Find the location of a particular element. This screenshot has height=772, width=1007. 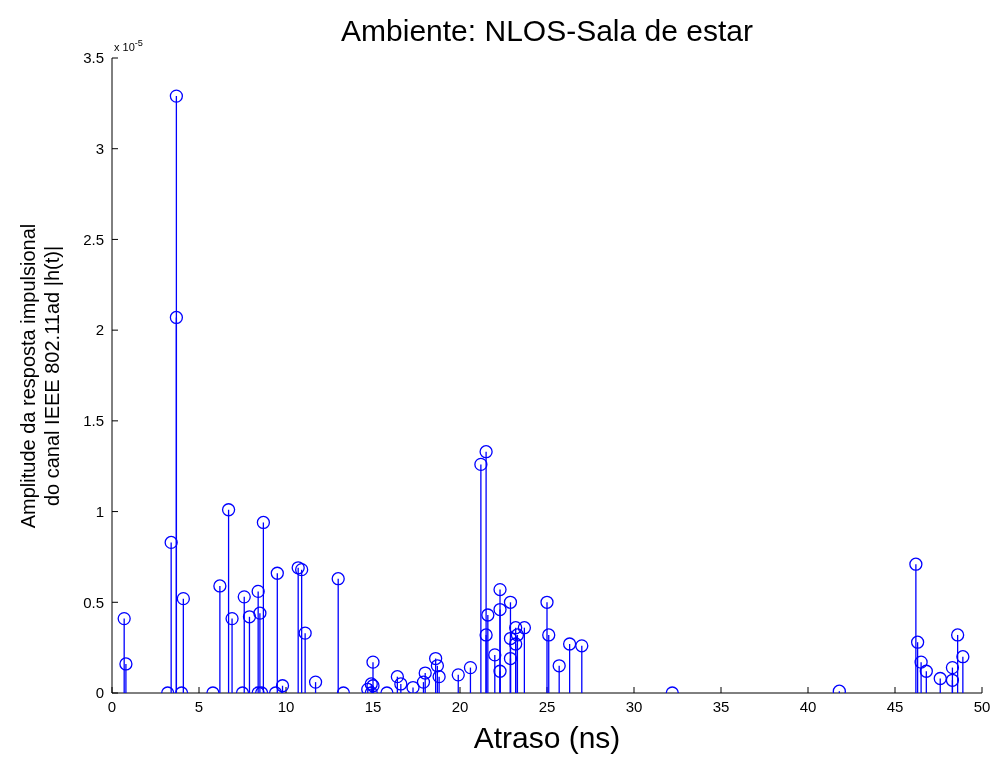

x-axis-title: Atraso (ns) is located at coordinates (547, 738).